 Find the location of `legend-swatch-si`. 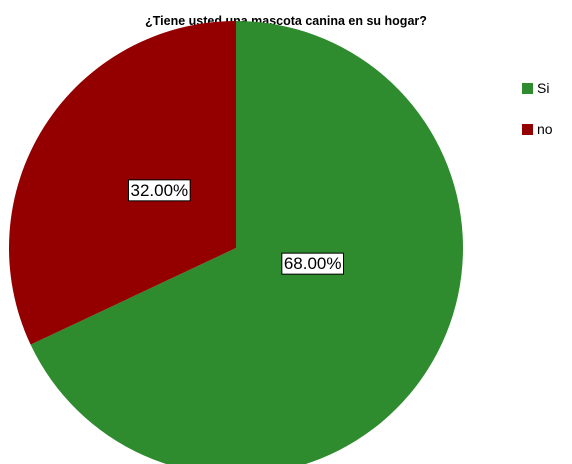

legend-swatch-si is located at coordinates (527, 88).